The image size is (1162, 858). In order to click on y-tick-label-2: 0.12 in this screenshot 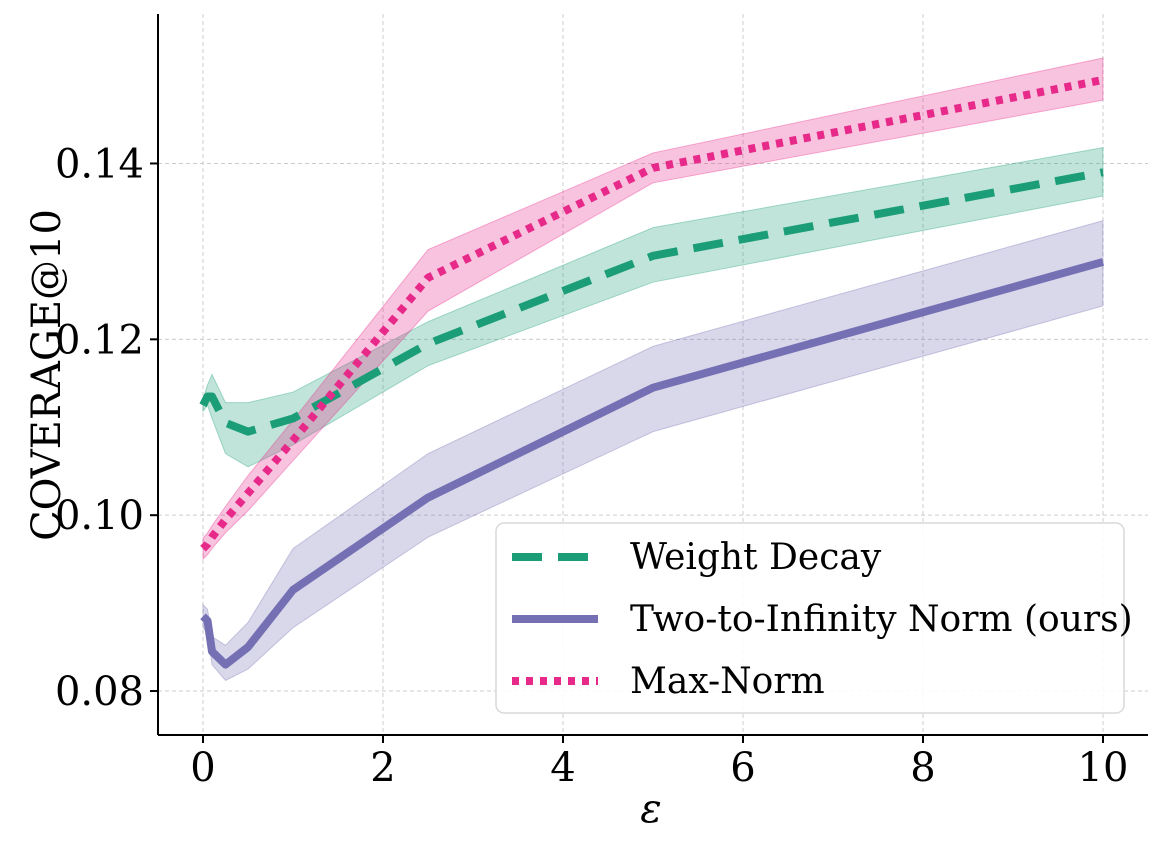, I will do `click(99, 340)`.